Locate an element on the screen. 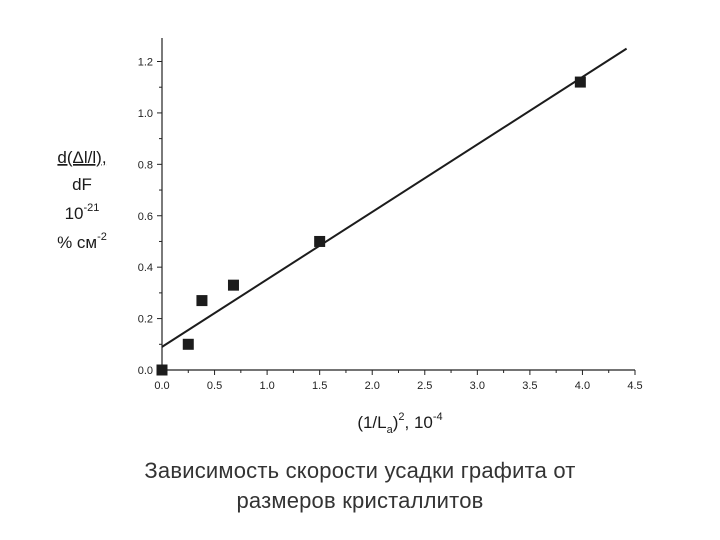  x-tick-label: 3.0 is located at coordinates (477, 386).